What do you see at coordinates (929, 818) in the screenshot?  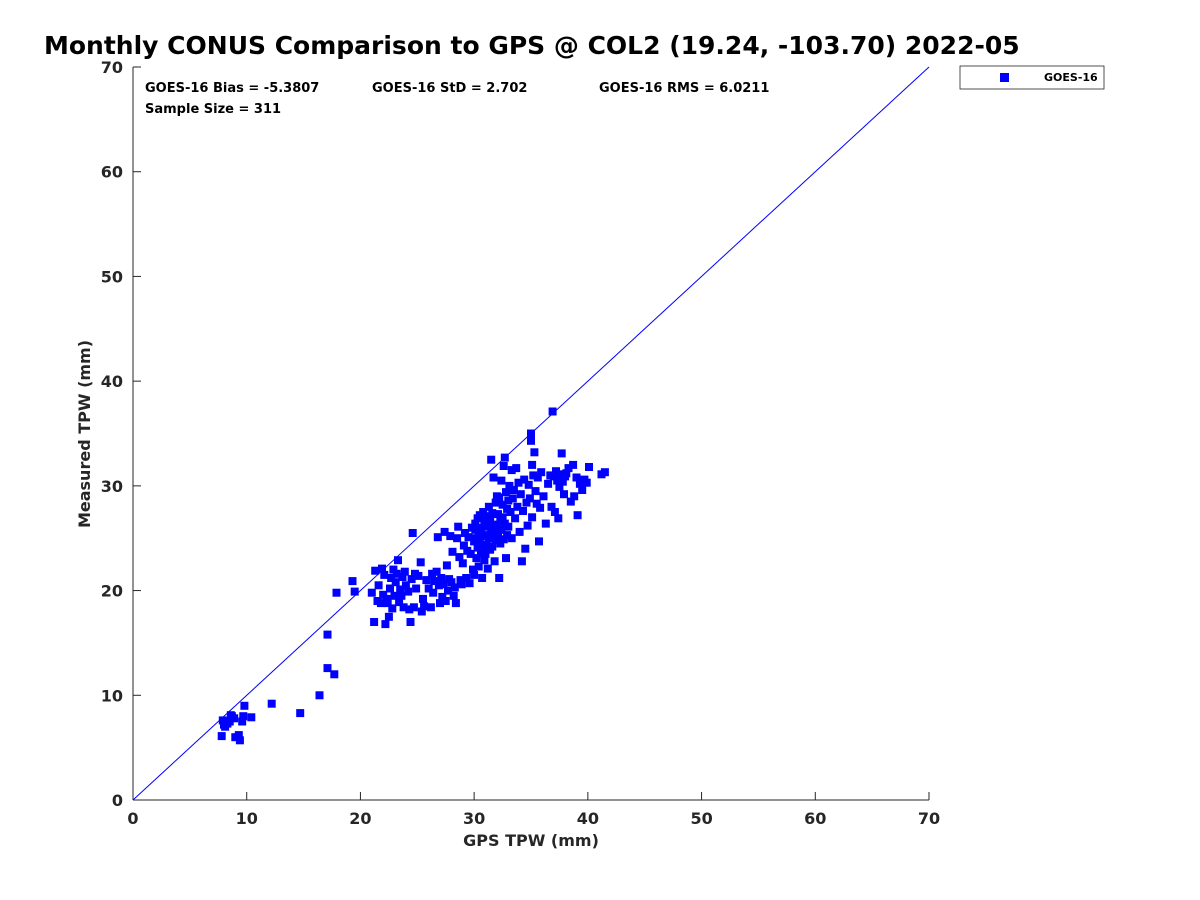 I see `x-tick-label: 70` at bounding box center [929, 818].